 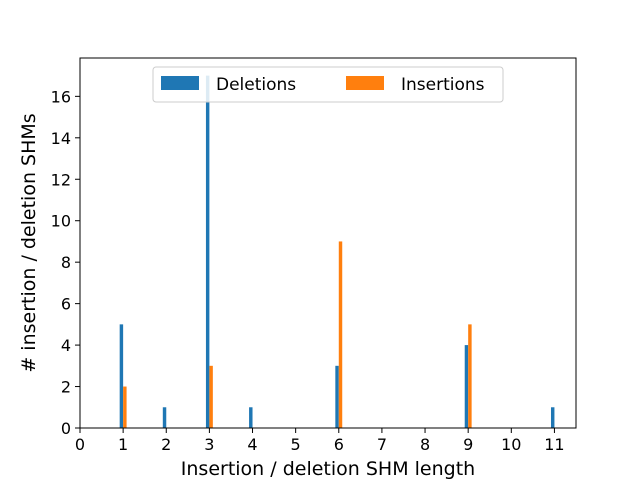 What do you see at coordinates (66, 387) in the screenshot?
I see `y-tick-label: 2` at bounding box center [66, 387].